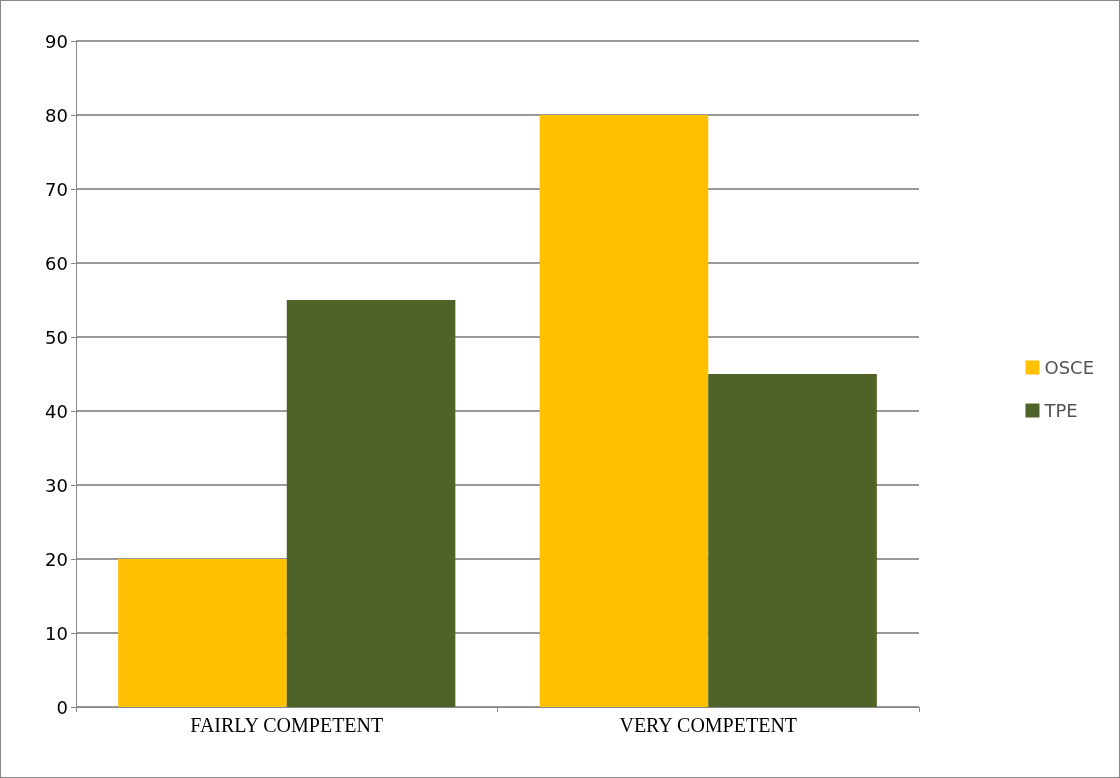 The height and width of the screenshot is (778, 1120). Describe the element at coordinates (56, 559) in the screenshot. I see `y-tick-label: 20` at that location.